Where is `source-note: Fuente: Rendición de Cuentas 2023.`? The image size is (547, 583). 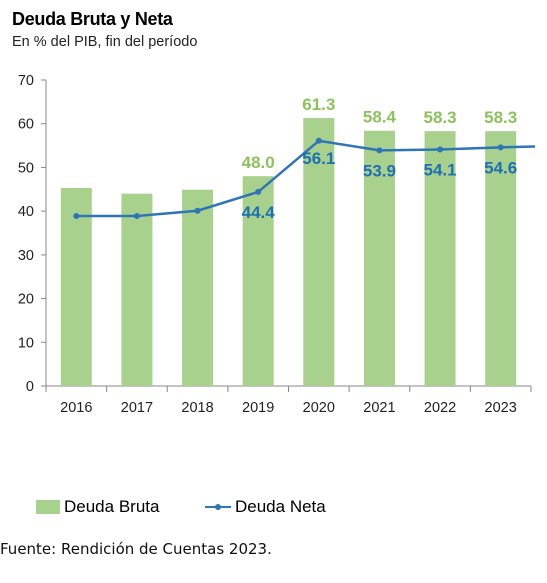 source-note: Fuente: Rendición de Cuentas 2023. is located at coordinates (136, 549).